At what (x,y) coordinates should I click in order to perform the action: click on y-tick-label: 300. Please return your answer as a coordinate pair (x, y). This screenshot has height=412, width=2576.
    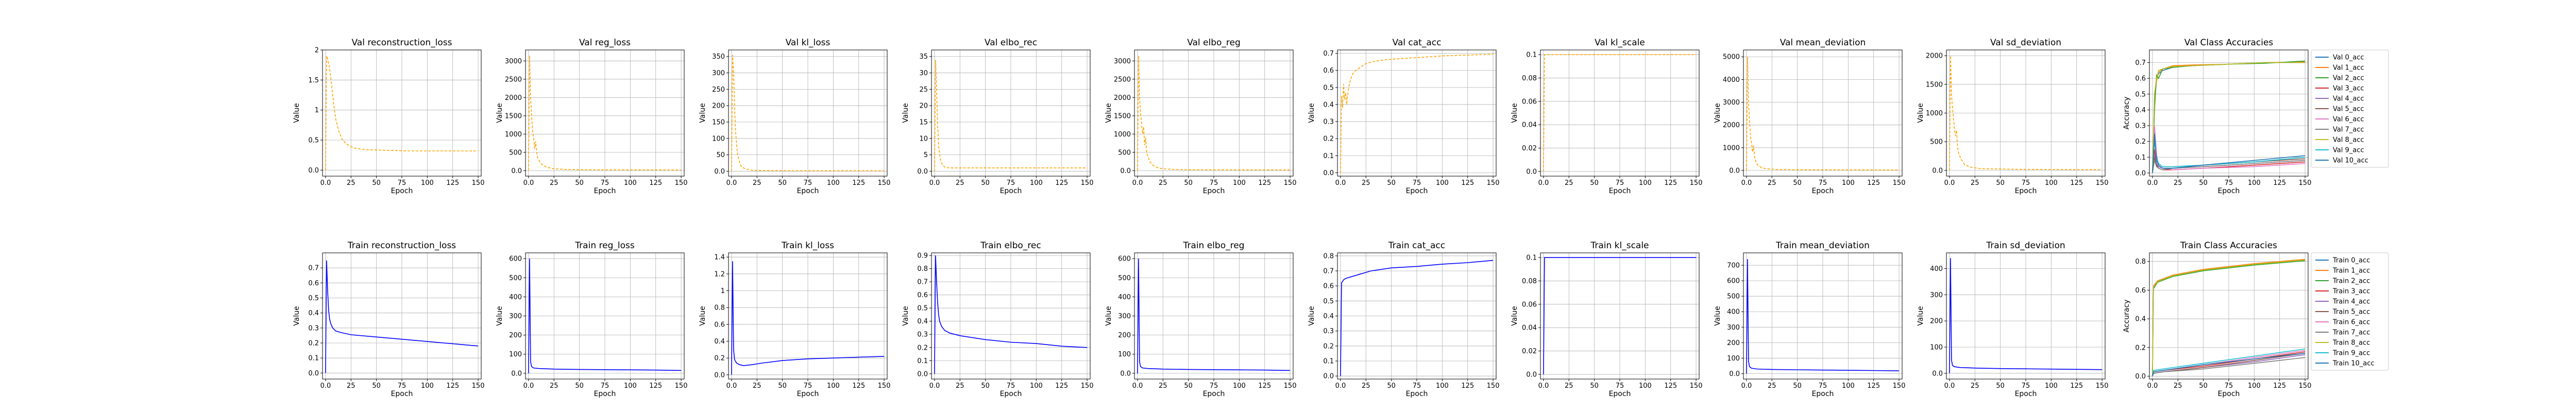
    Looking at the image, I should click on (1936, 295).